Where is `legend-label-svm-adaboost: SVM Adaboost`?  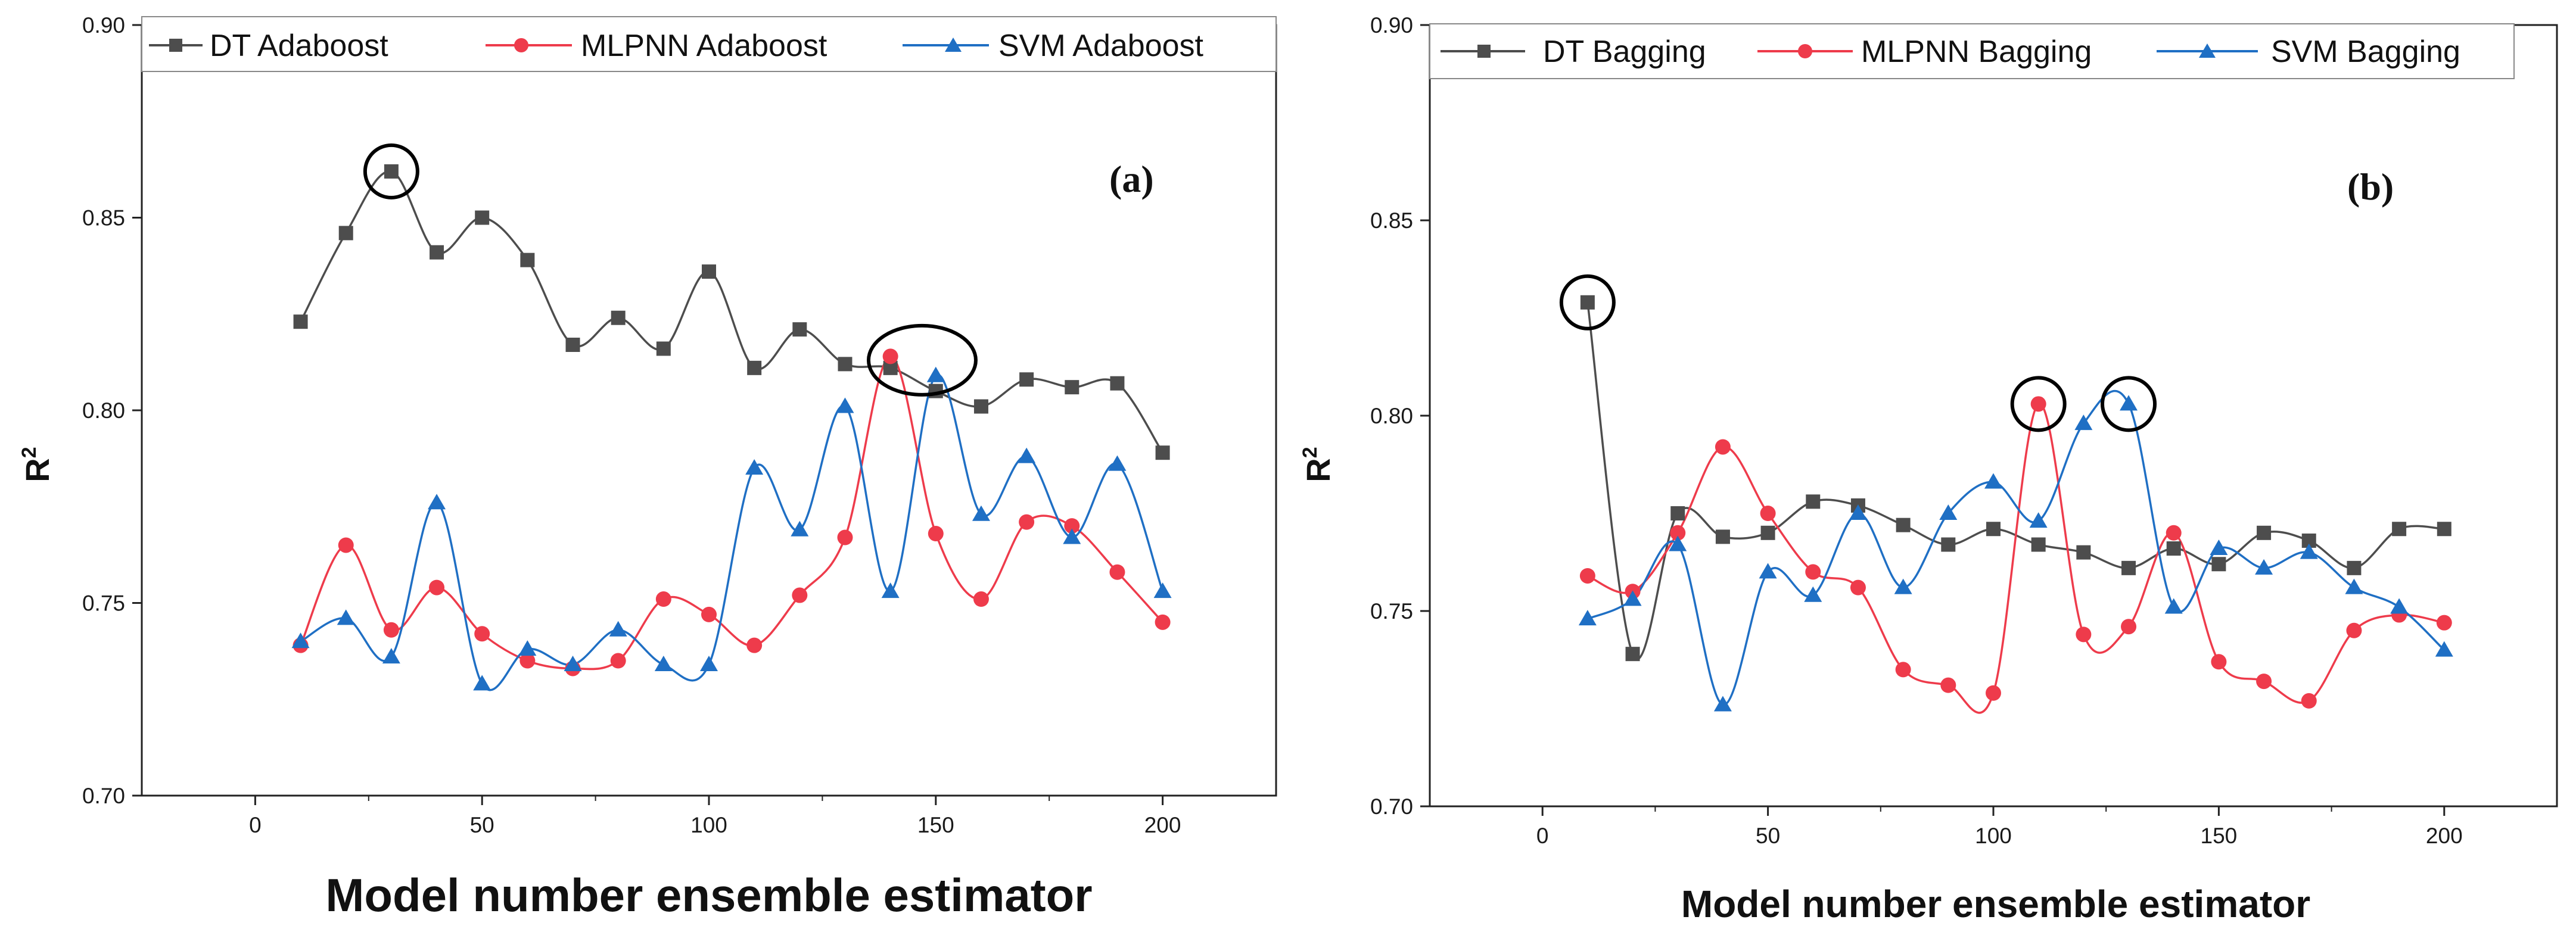
legend-label-svm-adaboost: SVM Adaboost is located at coordinates (1101, 46).